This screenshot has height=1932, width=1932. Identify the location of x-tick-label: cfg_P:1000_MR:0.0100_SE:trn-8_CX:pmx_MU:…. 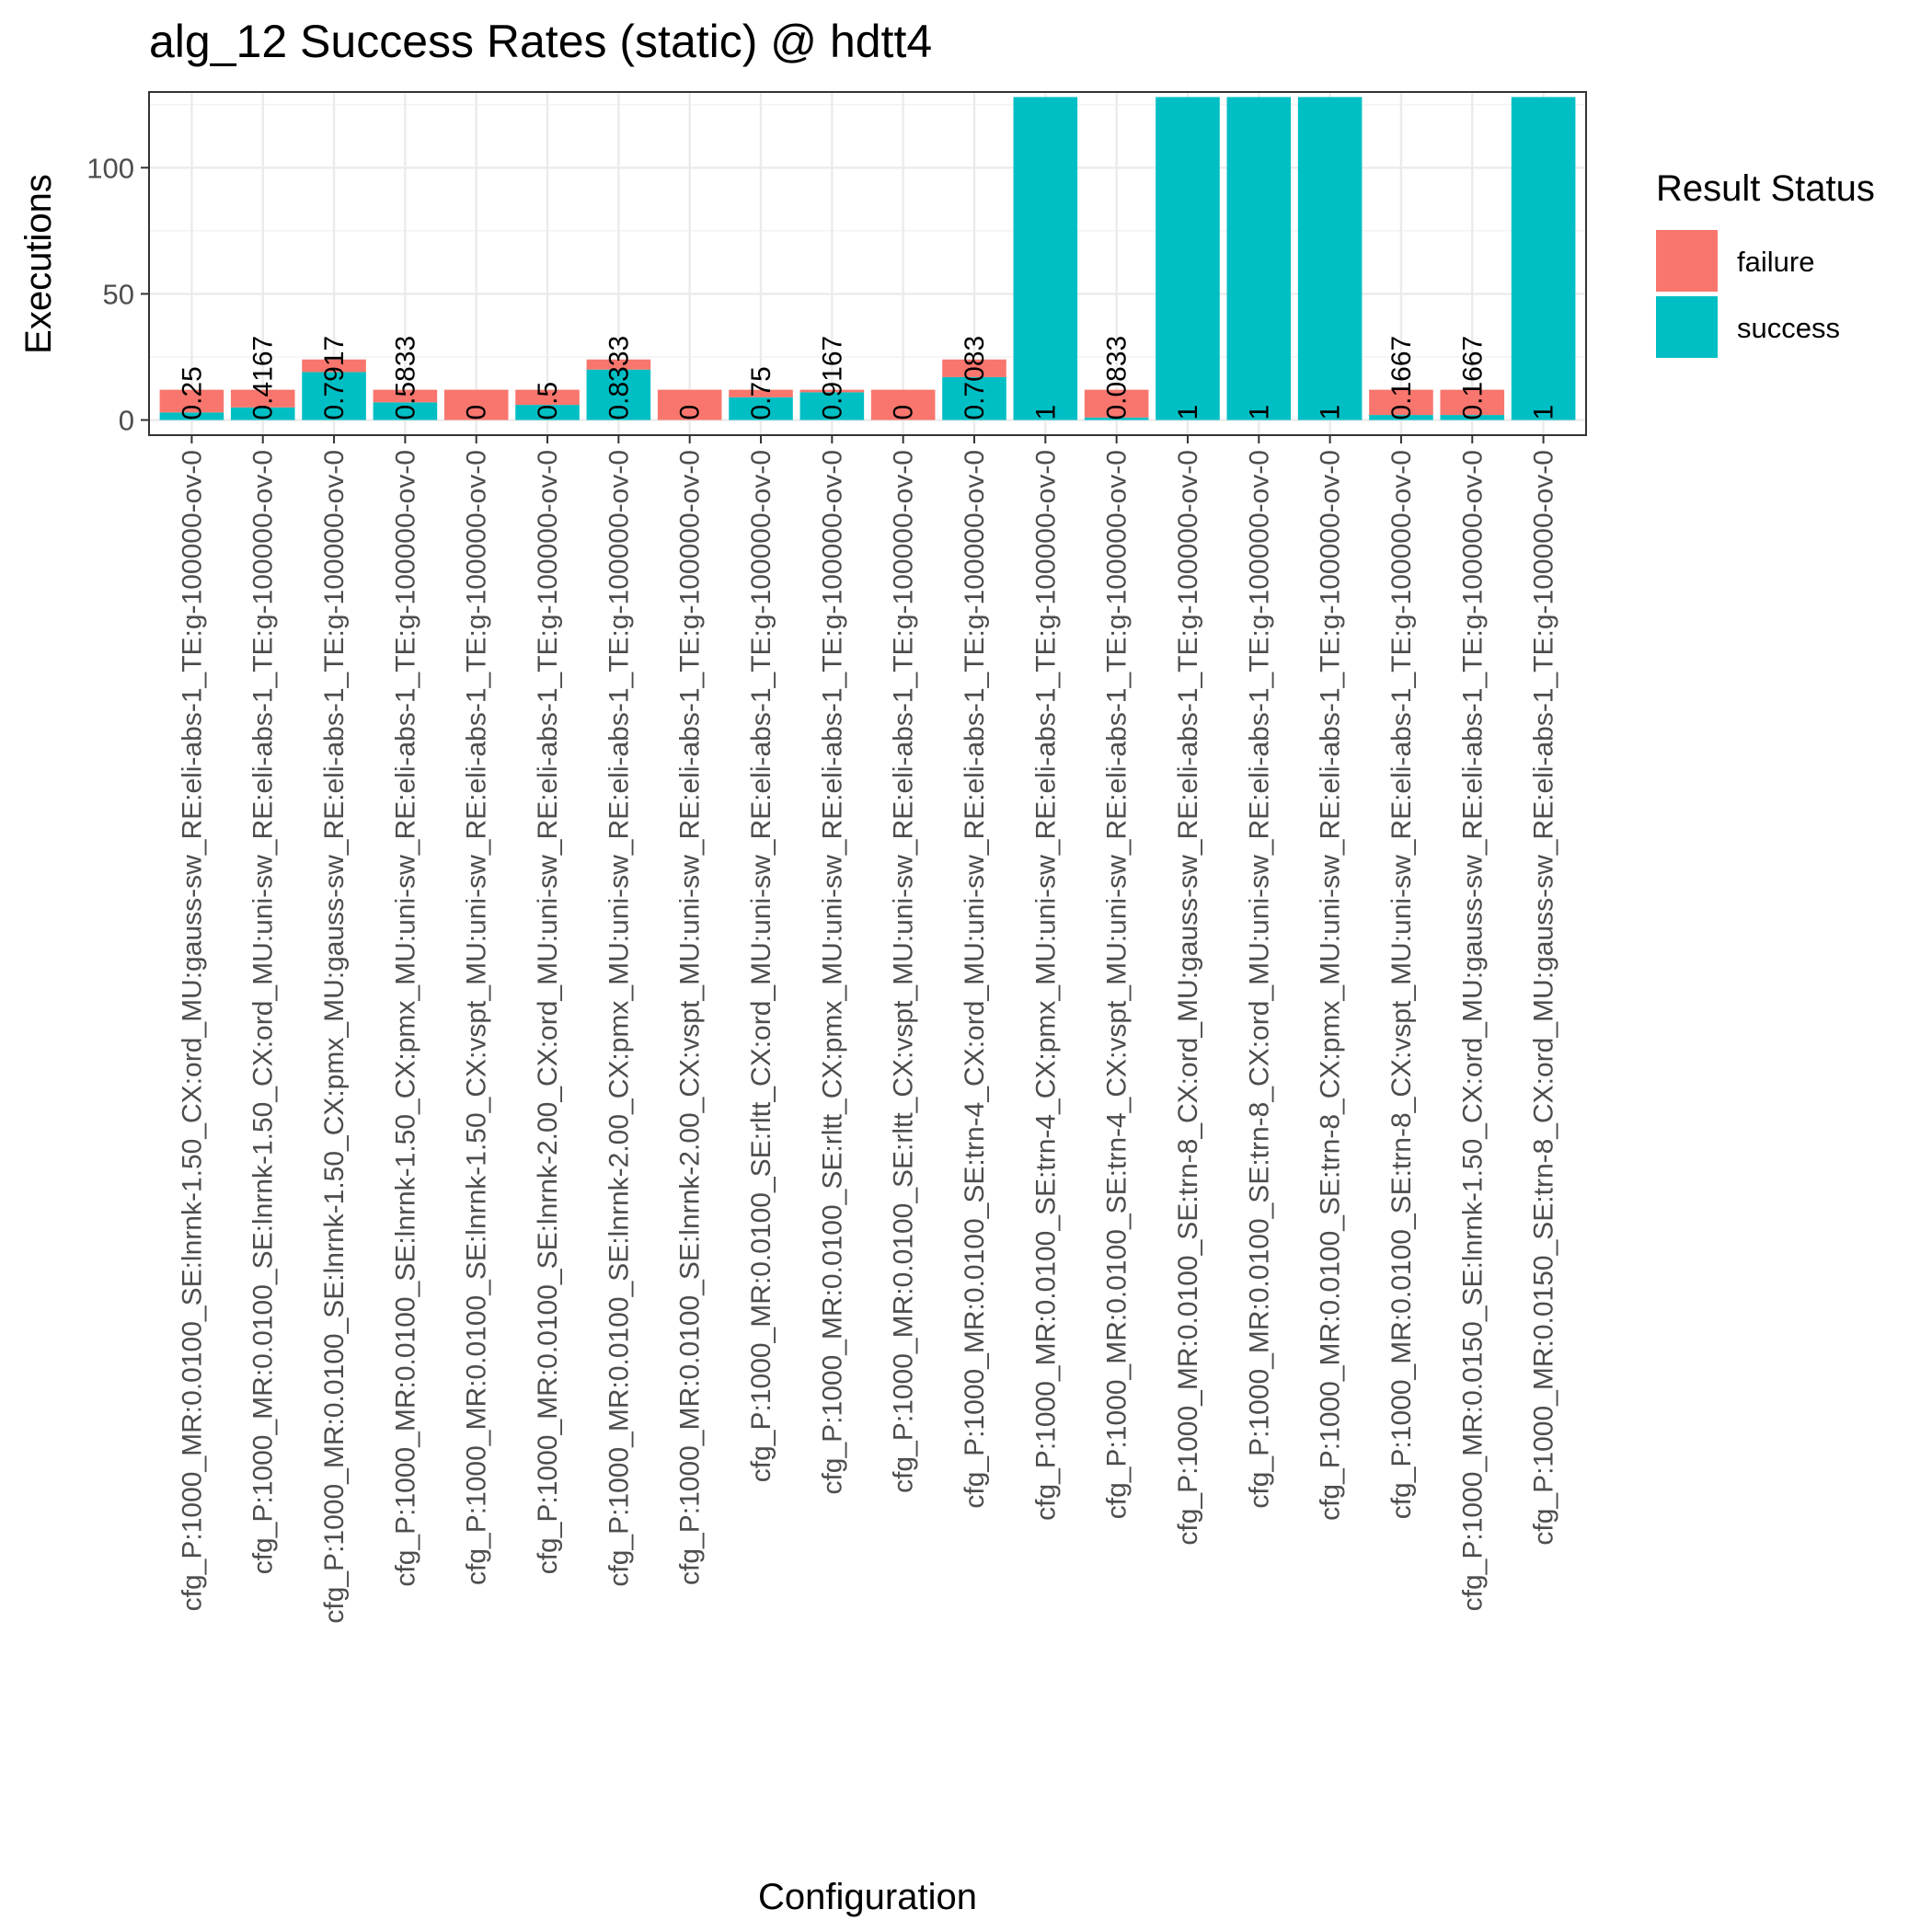
(1331, 985).